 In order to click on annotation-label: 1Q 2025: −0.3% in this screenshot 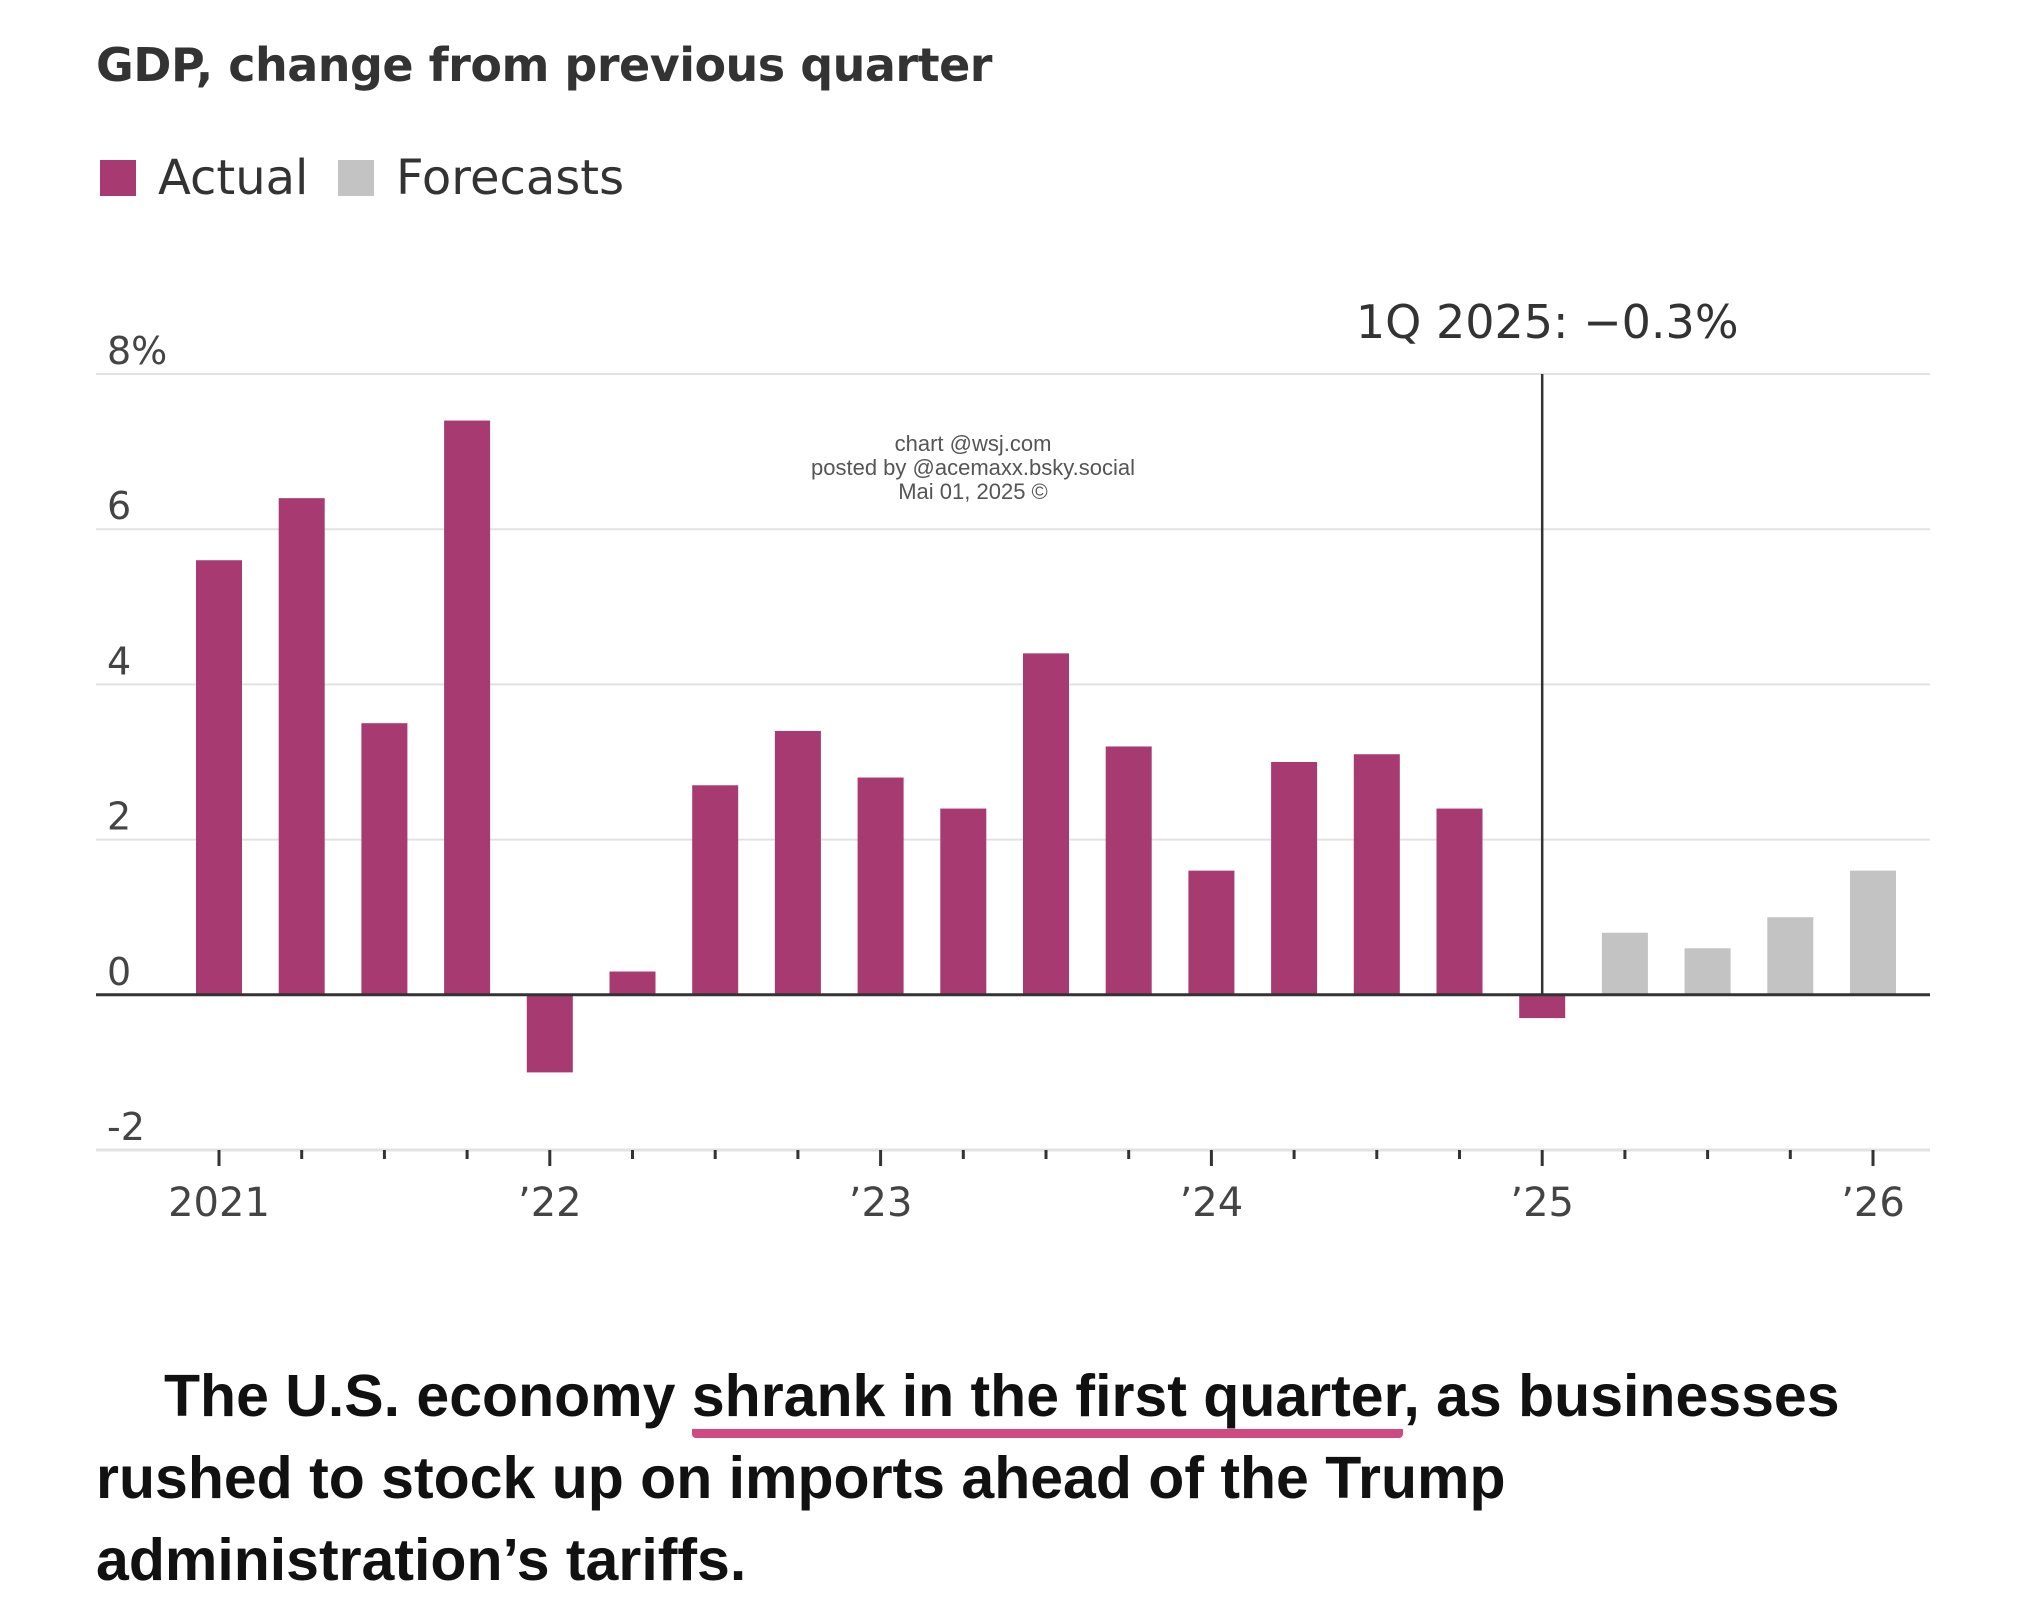, I will do `click(1547, 322)`.